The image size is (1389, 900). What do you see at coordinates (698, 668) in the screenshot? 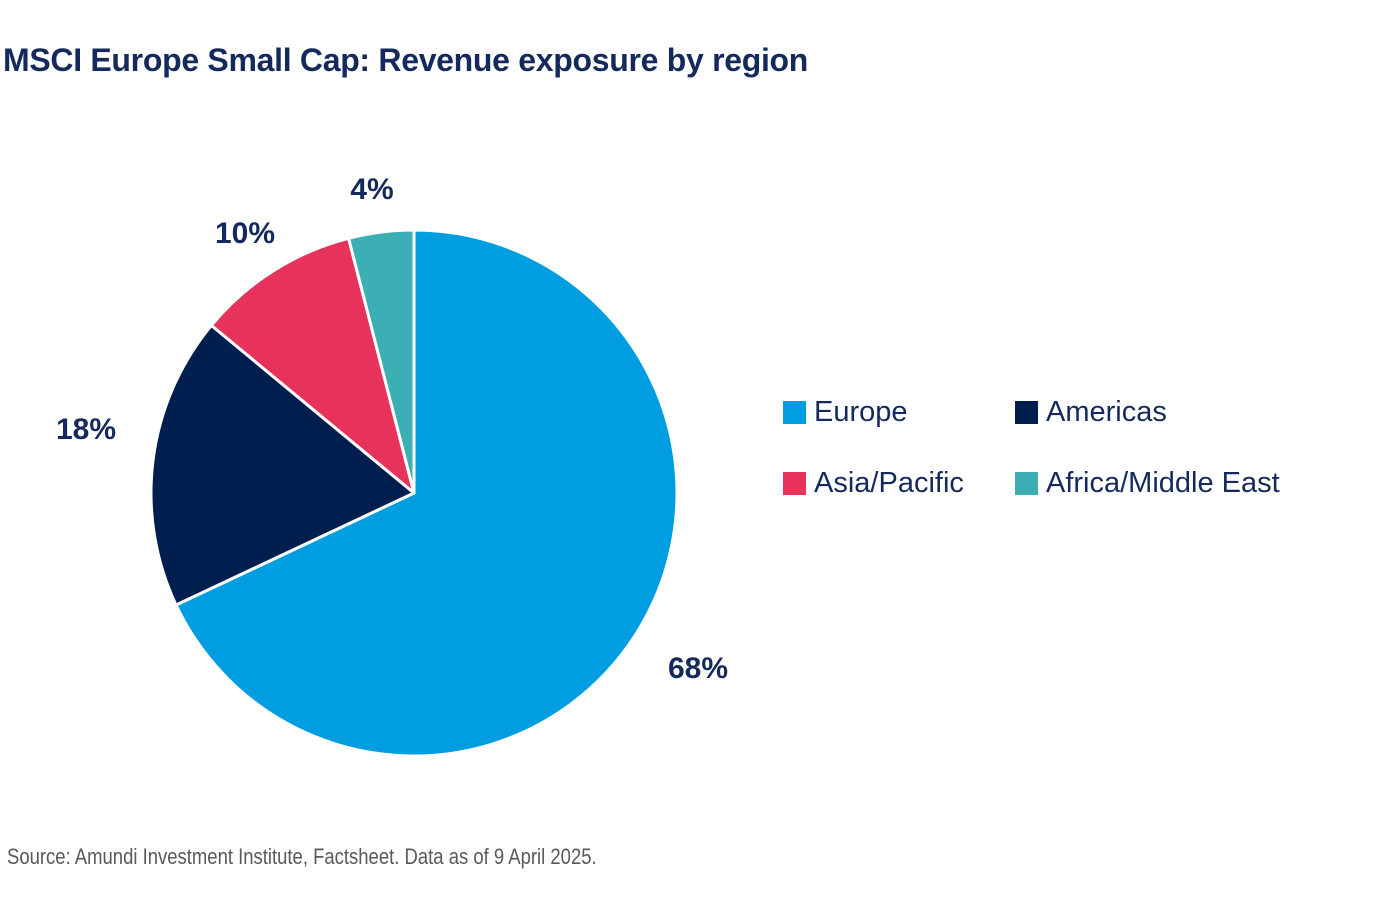
I see `slice-label-europe: 68%` at bounding box center [698, 668].